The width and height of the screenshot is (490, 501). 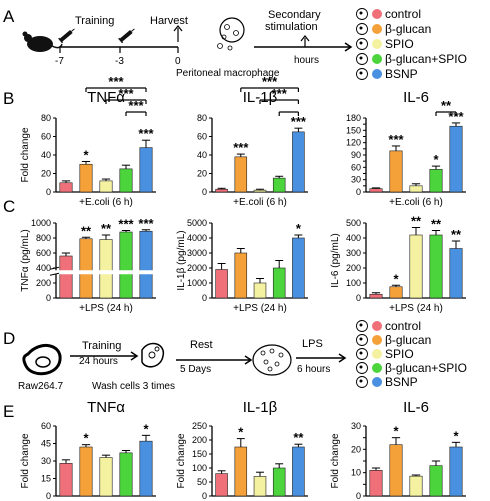 I want to click on y-tick-label: 250, so click(x=199, y=426).